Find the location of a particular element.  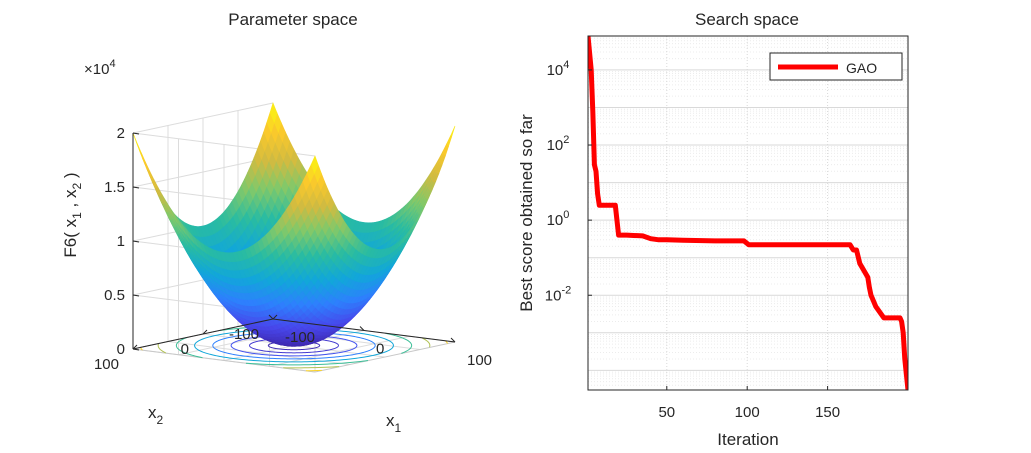

x-tick-label: 150 is located at coordinates (827, 412).